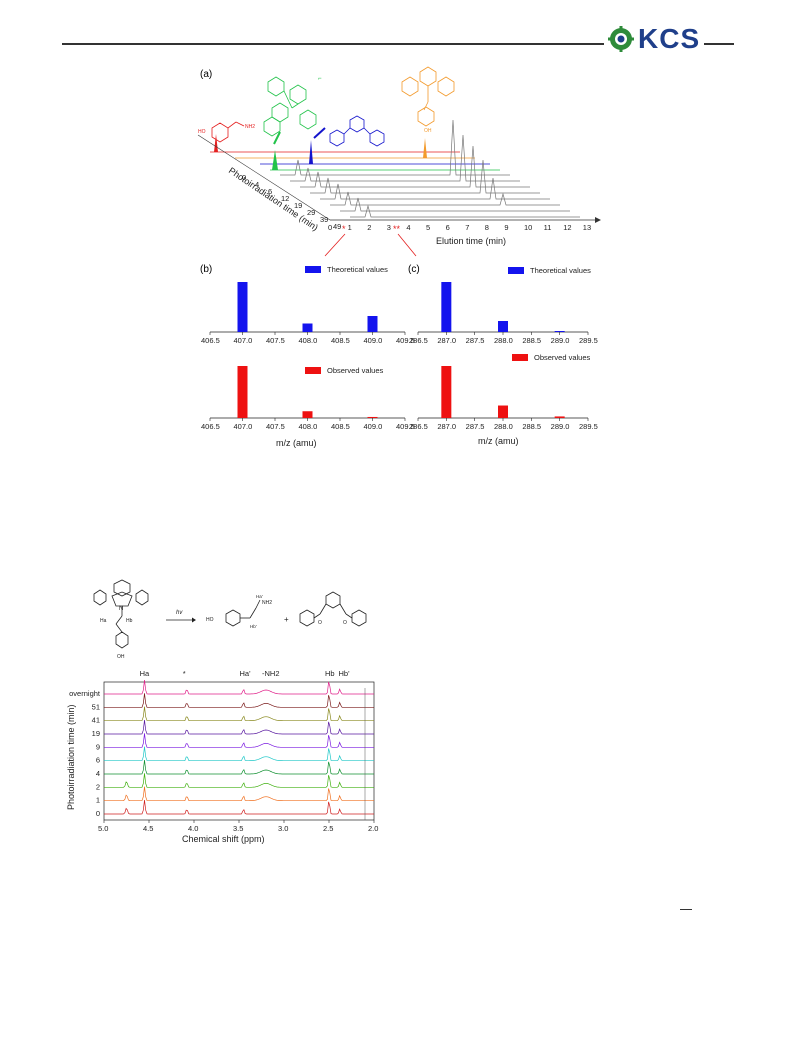  I want to click on green-arrow, so click(277, 138).